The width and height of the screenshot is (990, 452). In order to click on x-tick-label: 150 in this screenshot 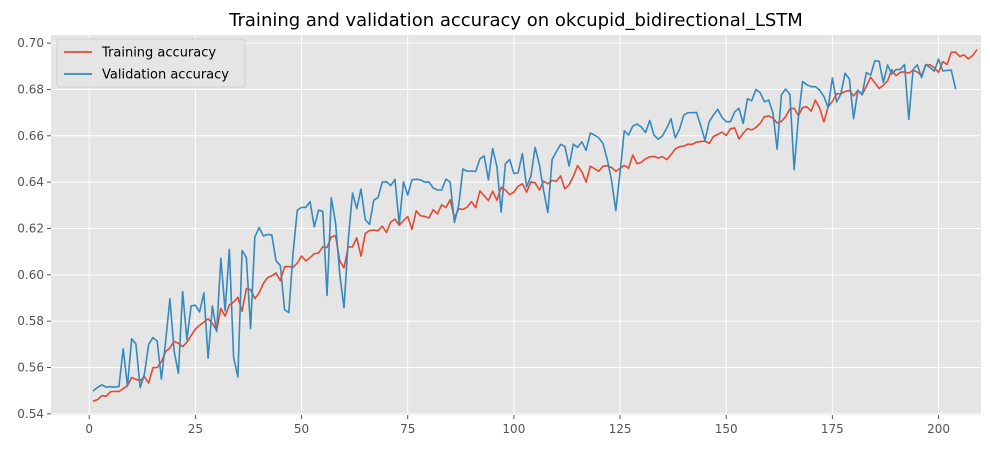, I will do `click(726, 429)`.